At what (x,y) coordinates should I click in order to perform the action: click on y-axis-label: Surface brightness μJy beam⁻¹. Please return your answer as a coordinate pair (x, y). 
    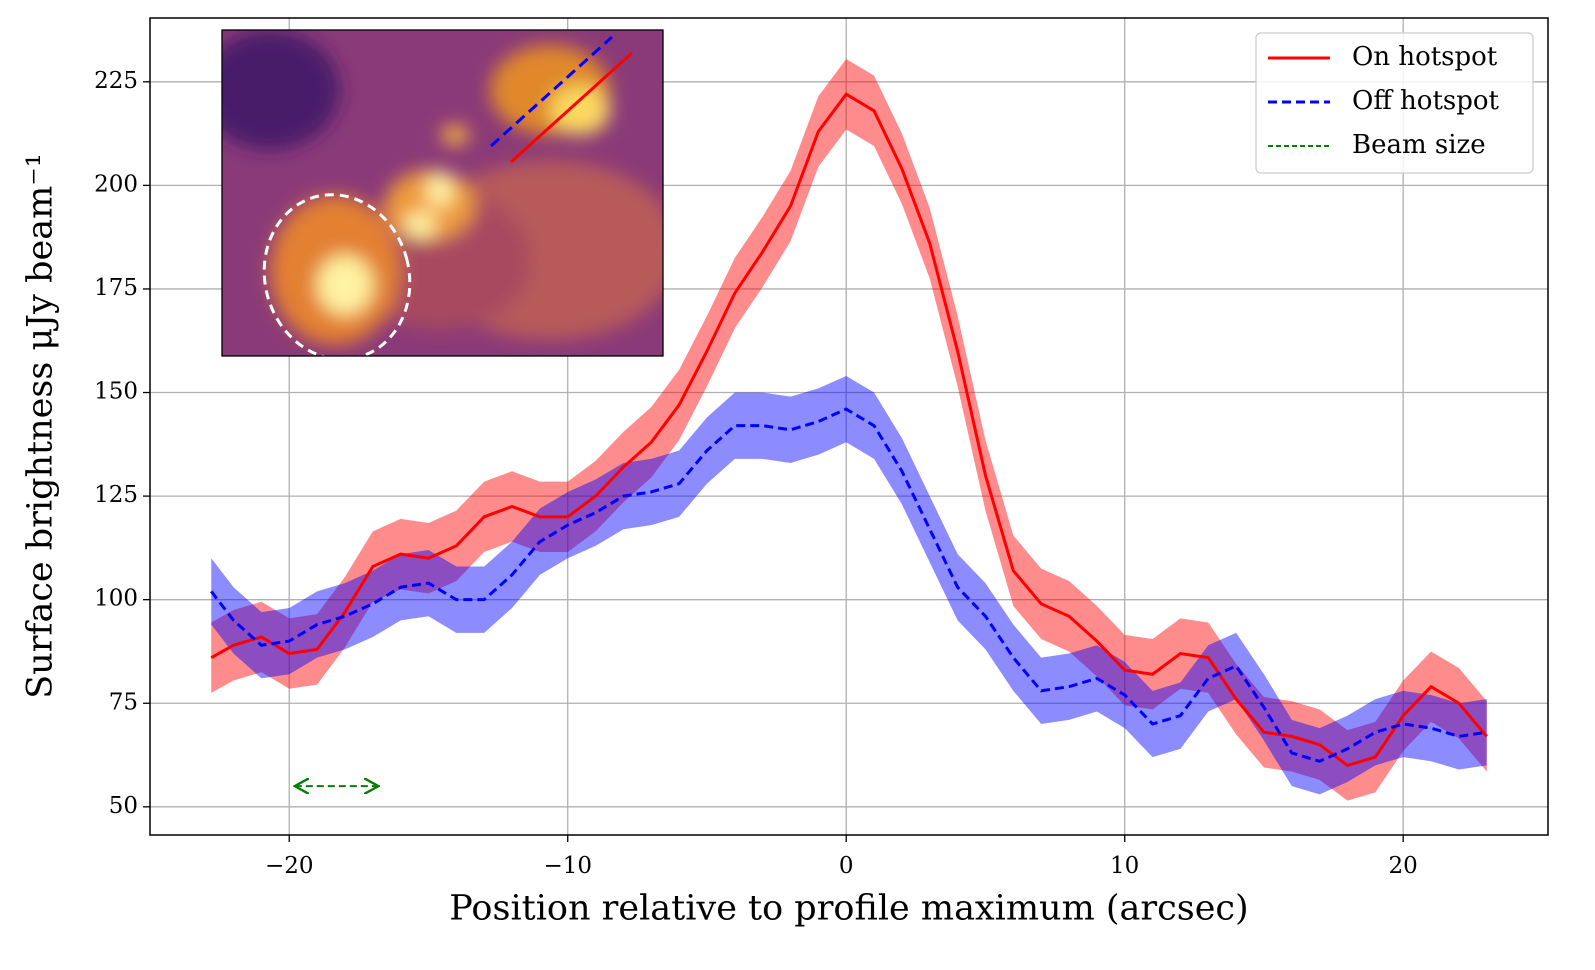
    Looking at the image, I should click on (41, 426).